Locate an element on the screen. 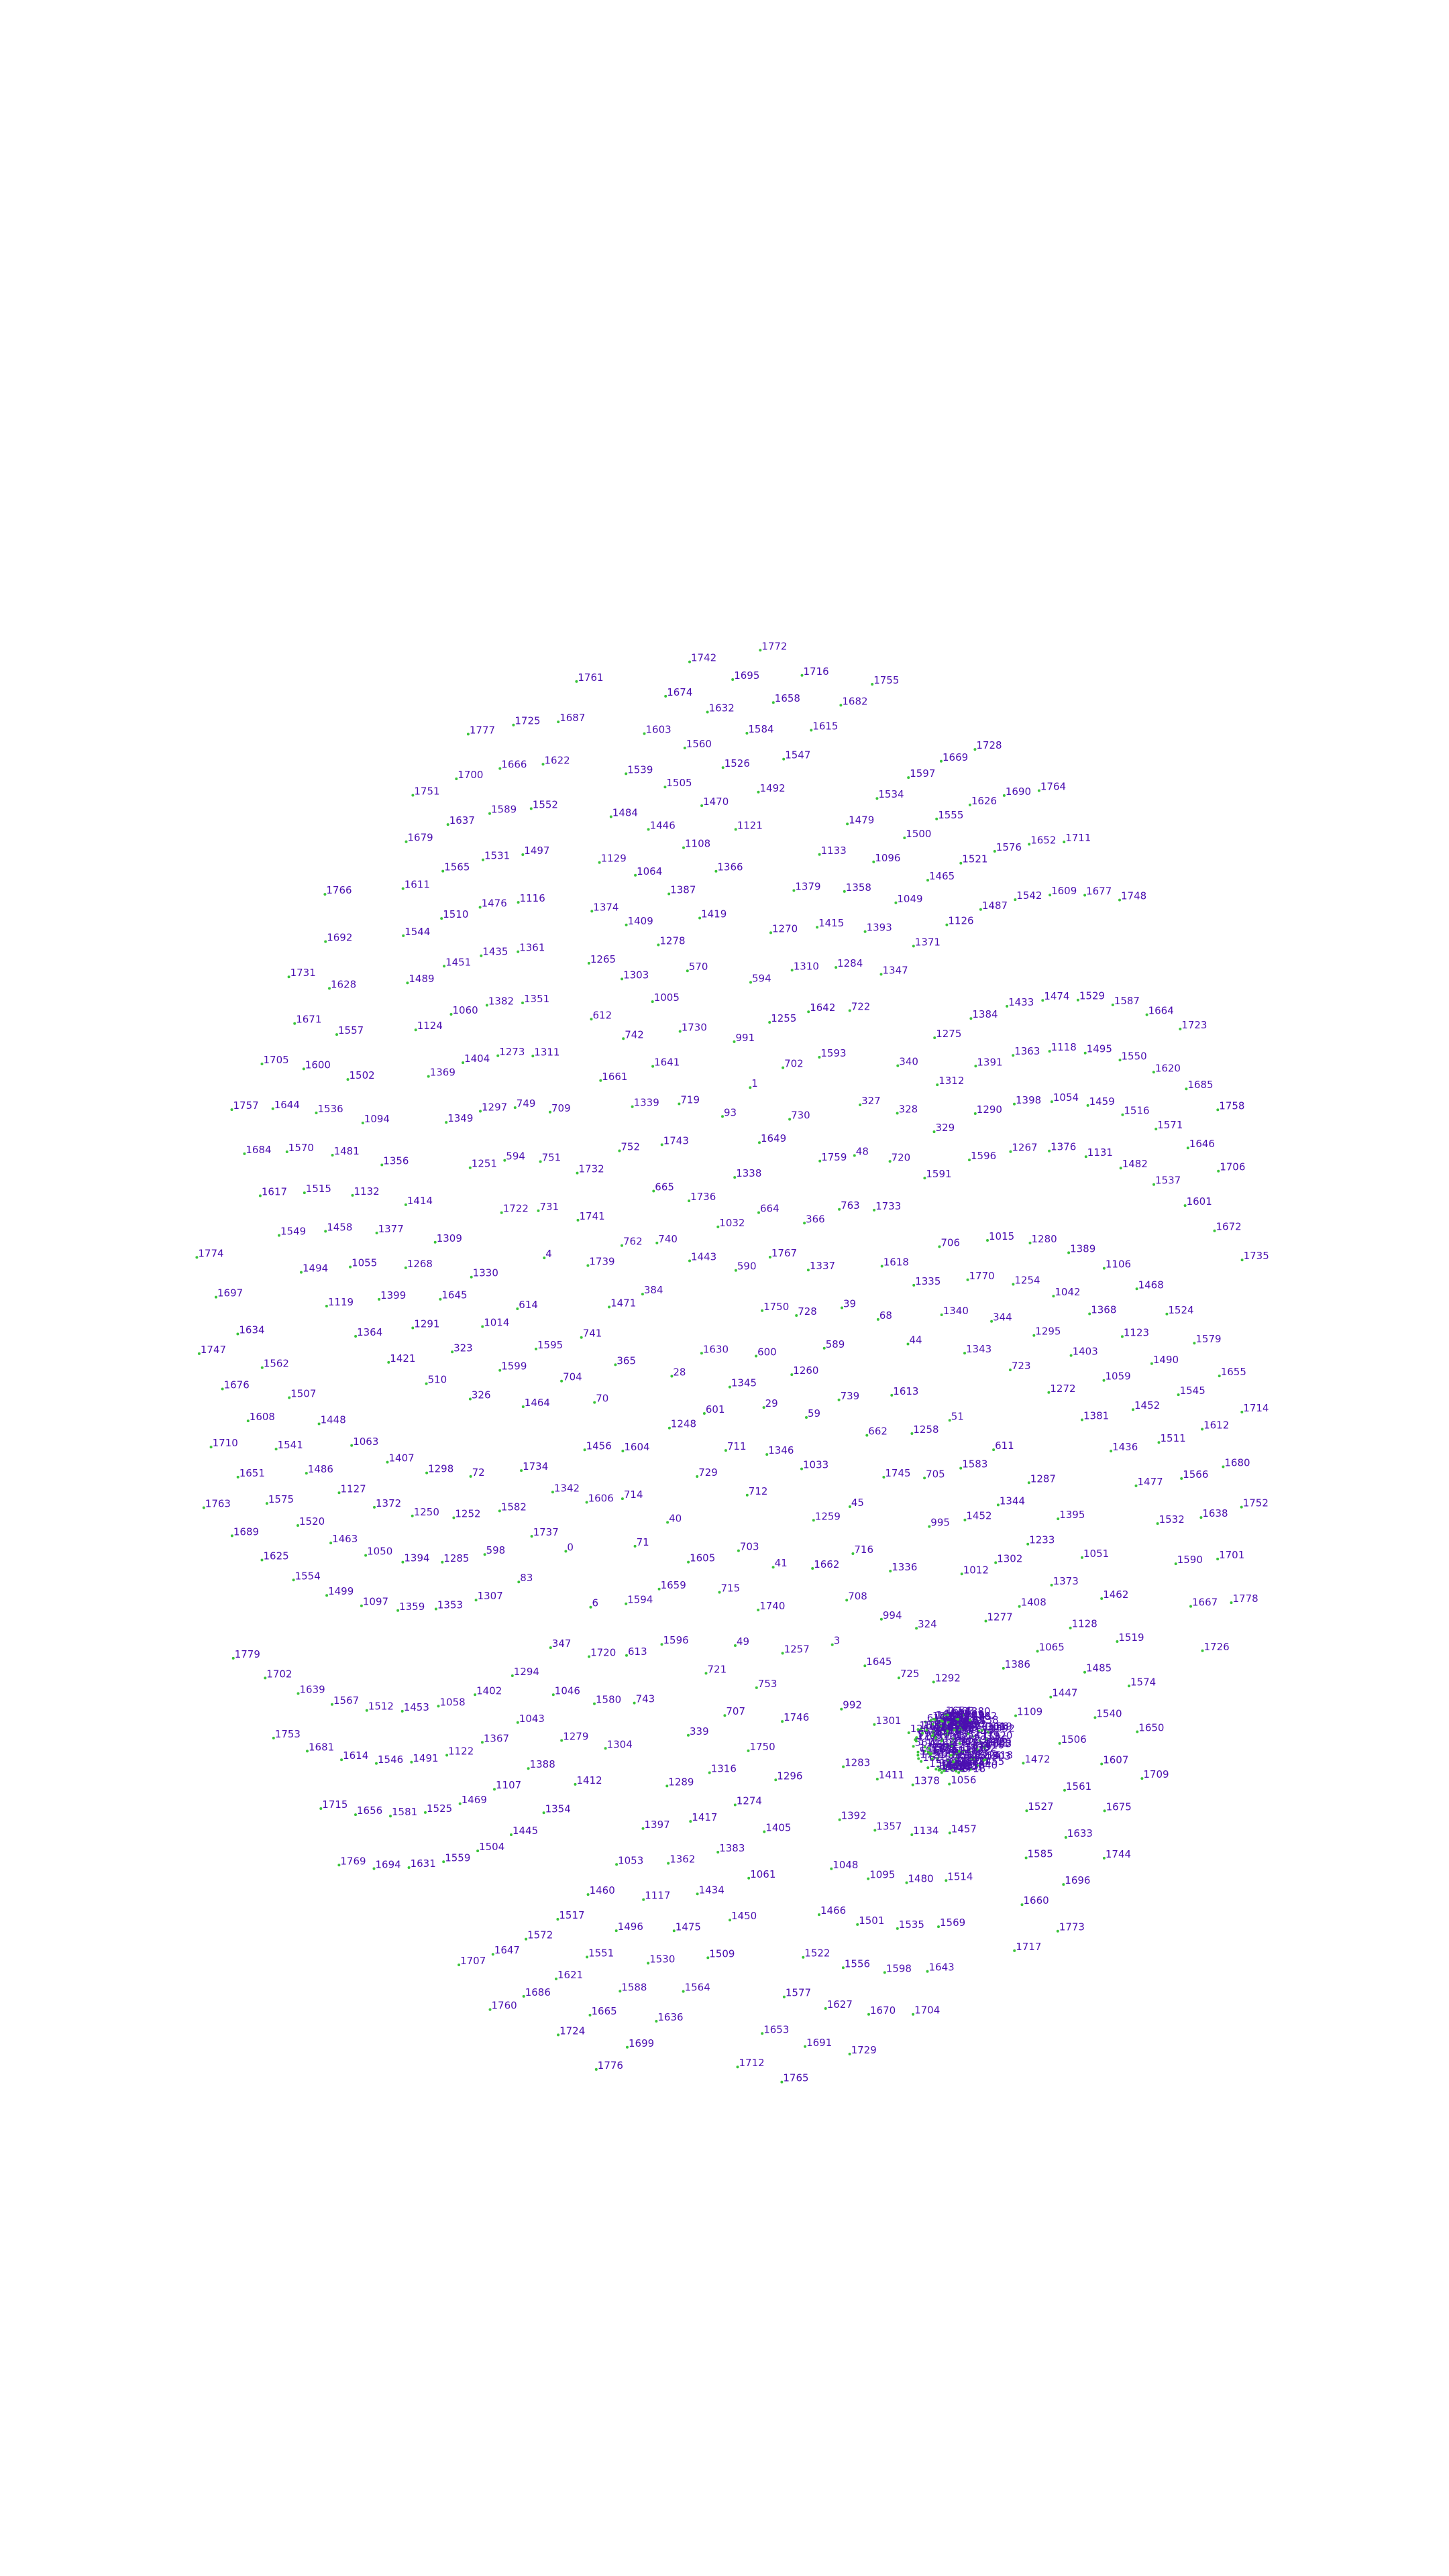  landmark-point: 510 is located at coordinates (436, 1380).